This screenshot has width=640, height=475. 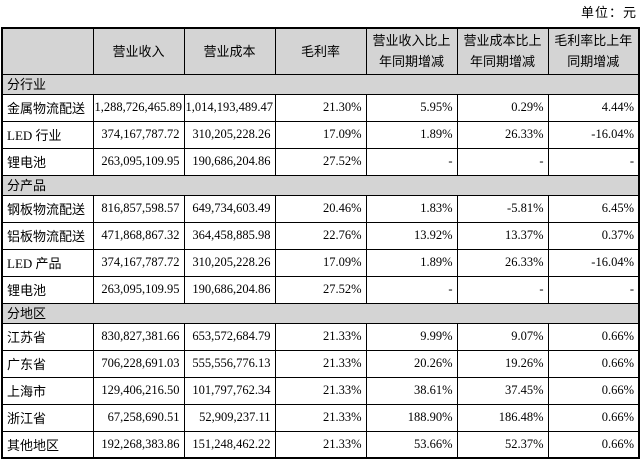 What do you see at coordinates (502, 51) in the screenshot?
I see `column-header: 营业成本比上年同期增减` at bounding box center [502, 51].